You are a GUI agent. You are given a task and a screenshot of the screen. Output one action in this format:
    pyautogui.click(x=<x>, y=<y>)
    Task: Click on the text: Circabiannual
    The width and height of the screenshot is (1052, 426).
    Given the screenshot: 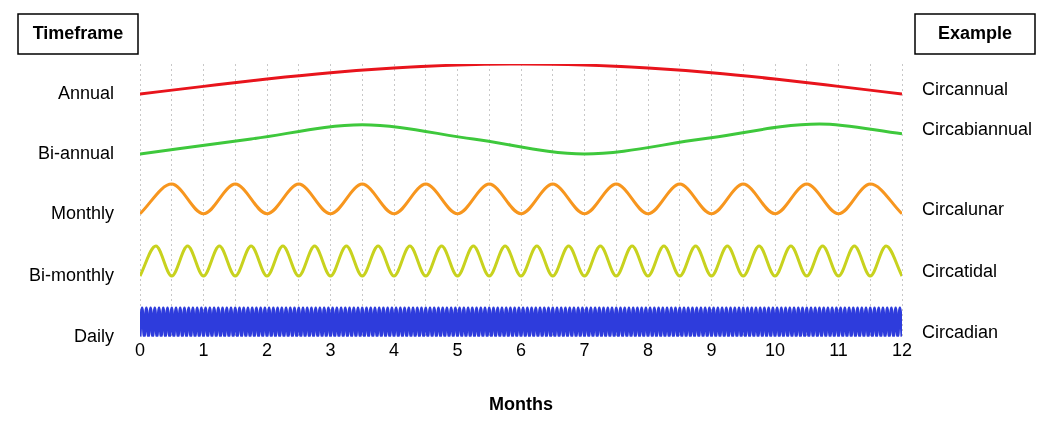 What is the action you would take?
    pyautogui.click(x=977, y=128)
    